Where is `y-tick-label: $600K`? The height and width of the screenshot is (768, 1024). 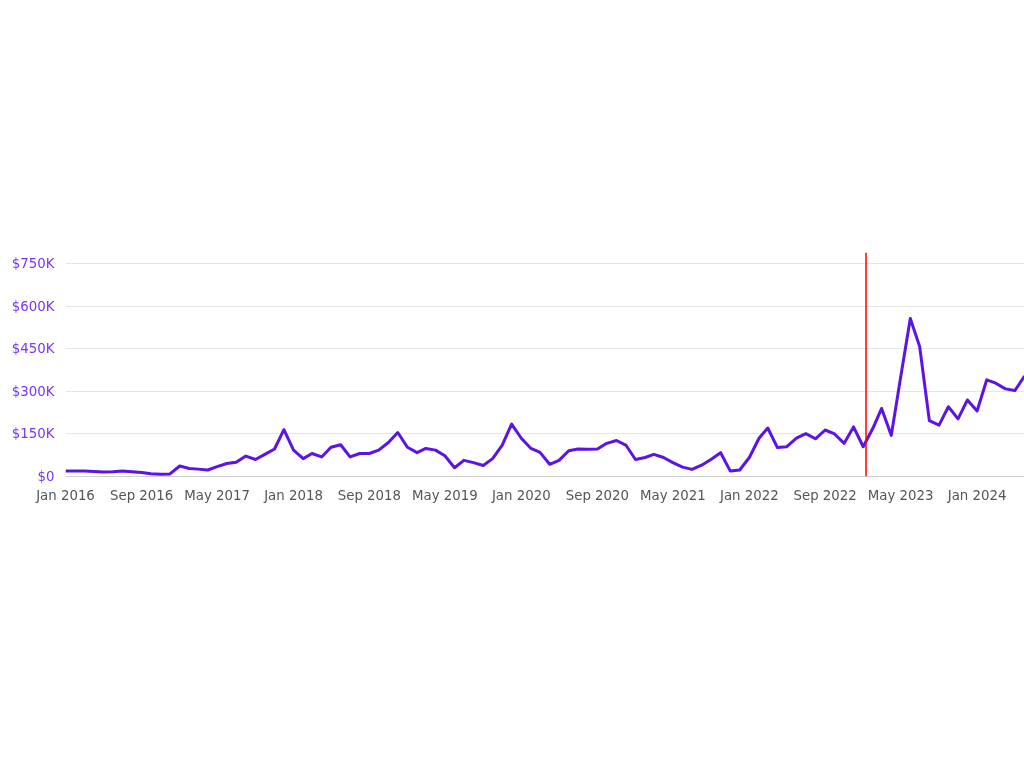
y-tick-label: $600K is located at coordinates (33, 306).